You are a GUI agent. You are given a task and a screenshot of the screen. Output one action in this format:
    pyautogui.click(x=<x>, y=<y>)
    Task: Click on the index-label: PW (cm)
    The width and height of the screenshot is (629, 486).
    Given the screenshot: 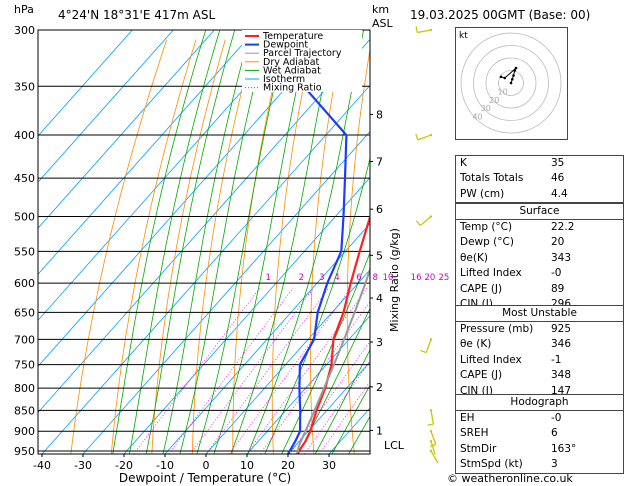 What is the action you would take?
    pyautogui.click(x=482, y=193)
    